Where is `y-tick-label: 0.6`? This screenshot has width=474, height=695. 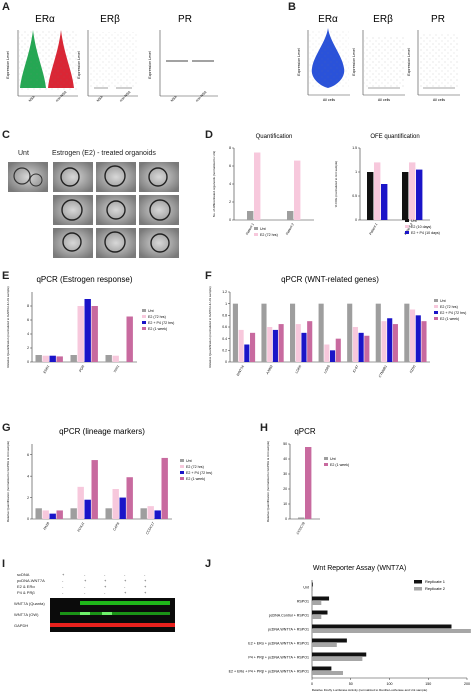
y-tick-label: 0.6 is located at coordinates (224, 327).